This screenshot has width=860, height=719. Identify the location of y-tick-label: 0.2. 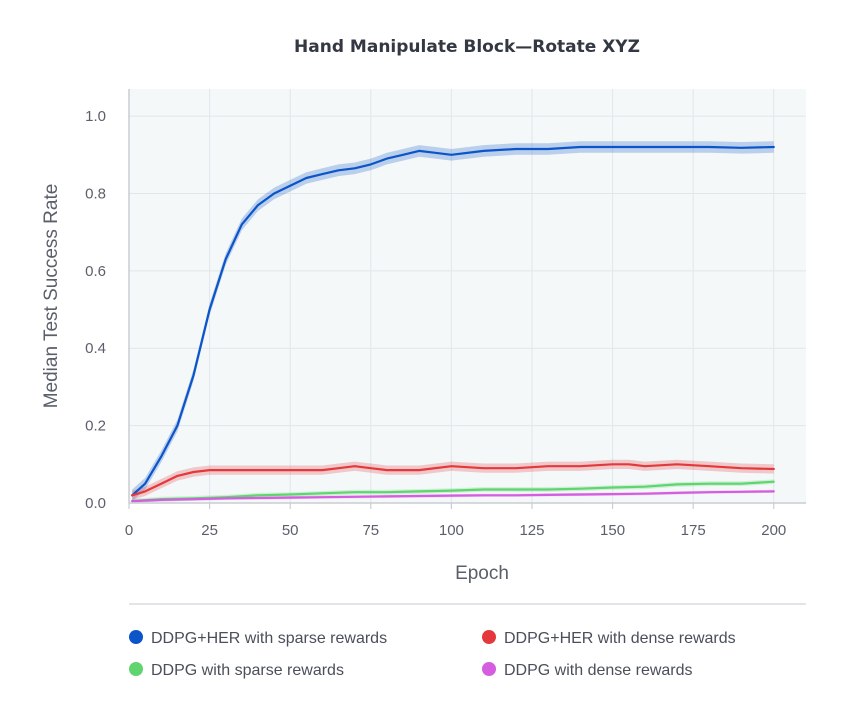
(95, 426).